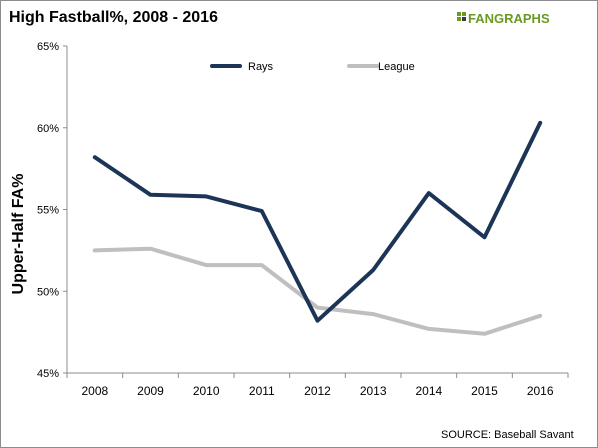 The height and width of the screenshot is (448, 598). Describe the element at coordinates (484, 391) in the screenshot. I see `x-tick-label: 2015` at that location.